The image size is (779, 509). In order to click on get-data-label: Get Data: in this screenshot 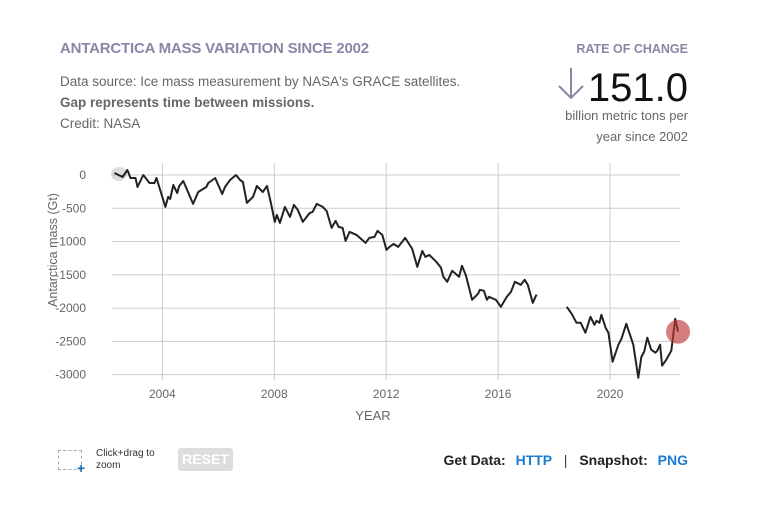, I will do `click(474, 460)`.